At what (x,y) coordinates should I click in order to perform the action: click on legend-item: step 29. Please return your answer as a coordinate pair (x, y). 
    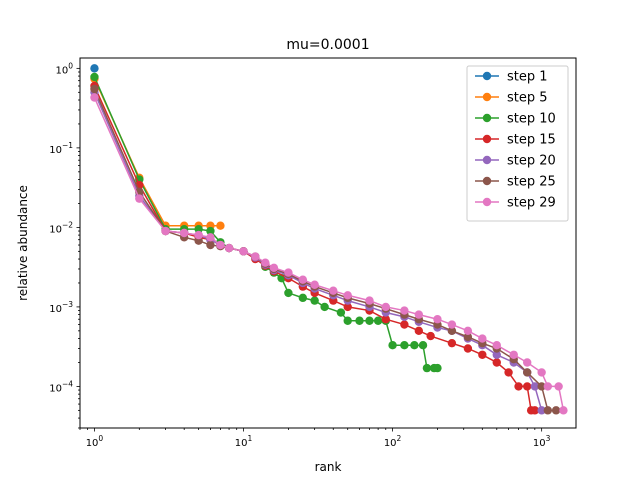
    Looking at the image, I should click on (515, 203).